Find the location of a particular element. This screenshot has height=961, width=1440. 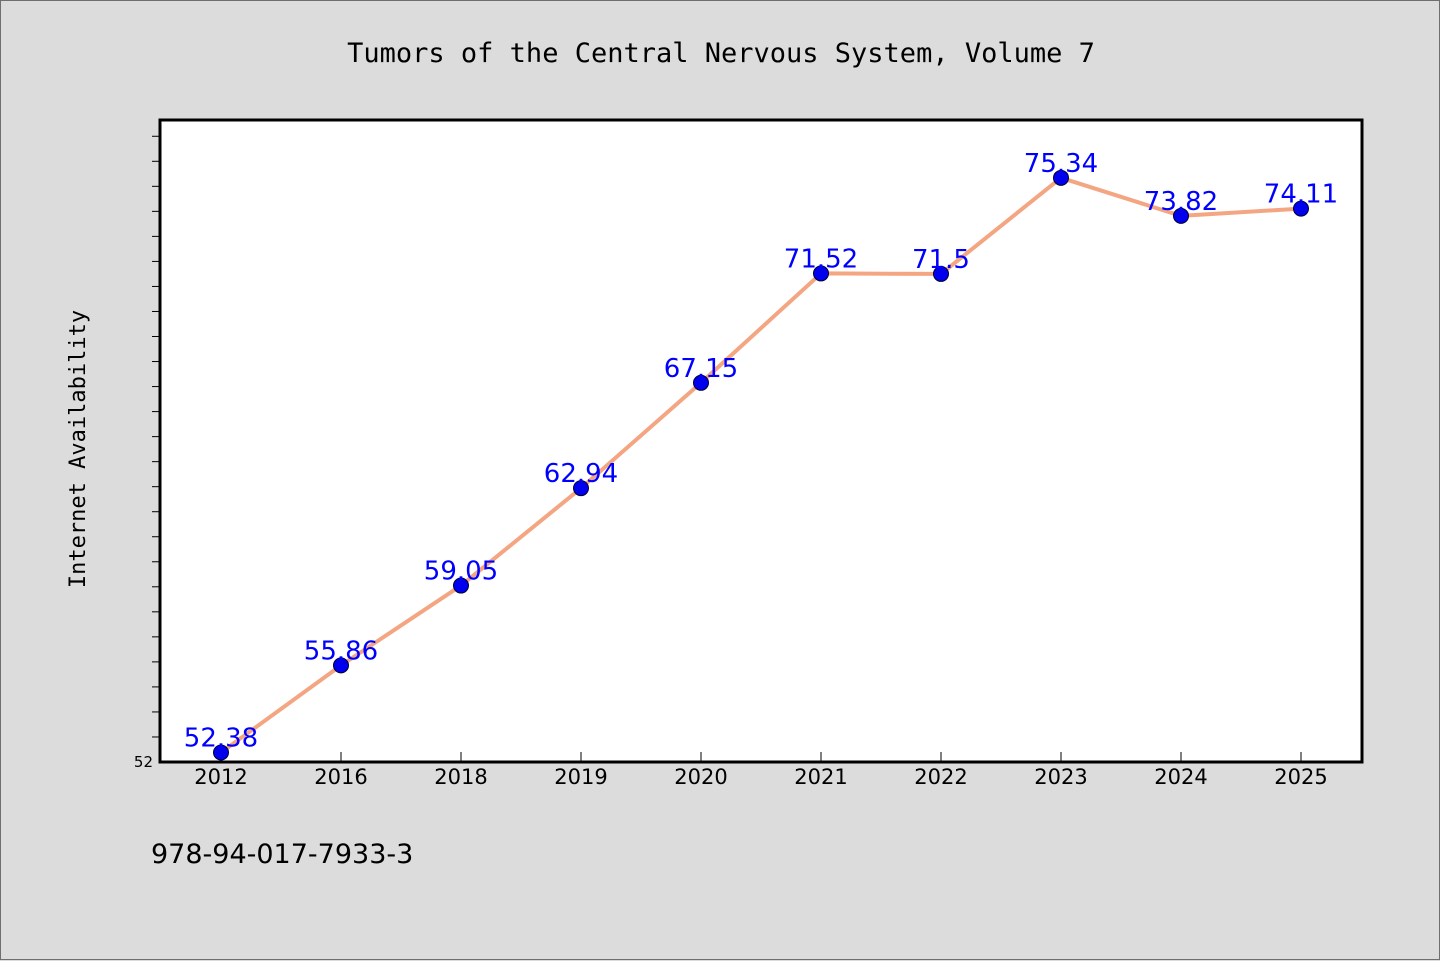

data-label: 71.52 is located at coordinates (821, 259).